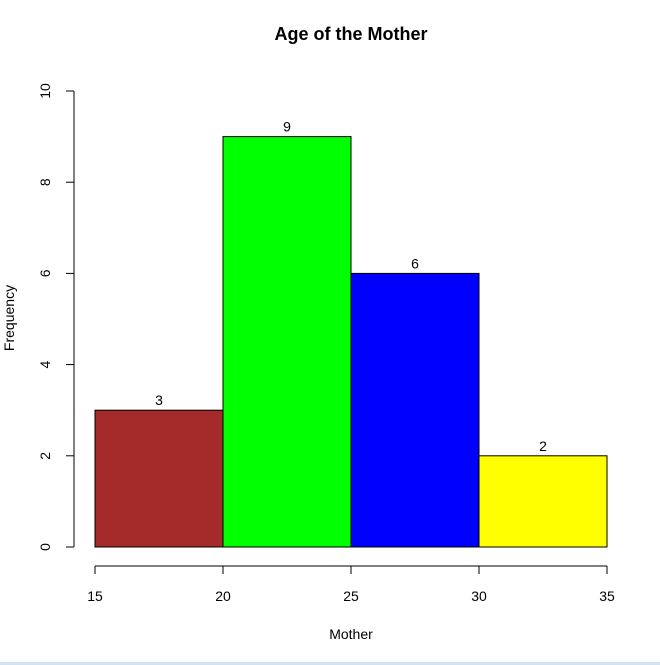 Image resolution: width=660 pixels, height=665 pixels. I want to click on bar-data-label: 3, so click(159, 400).